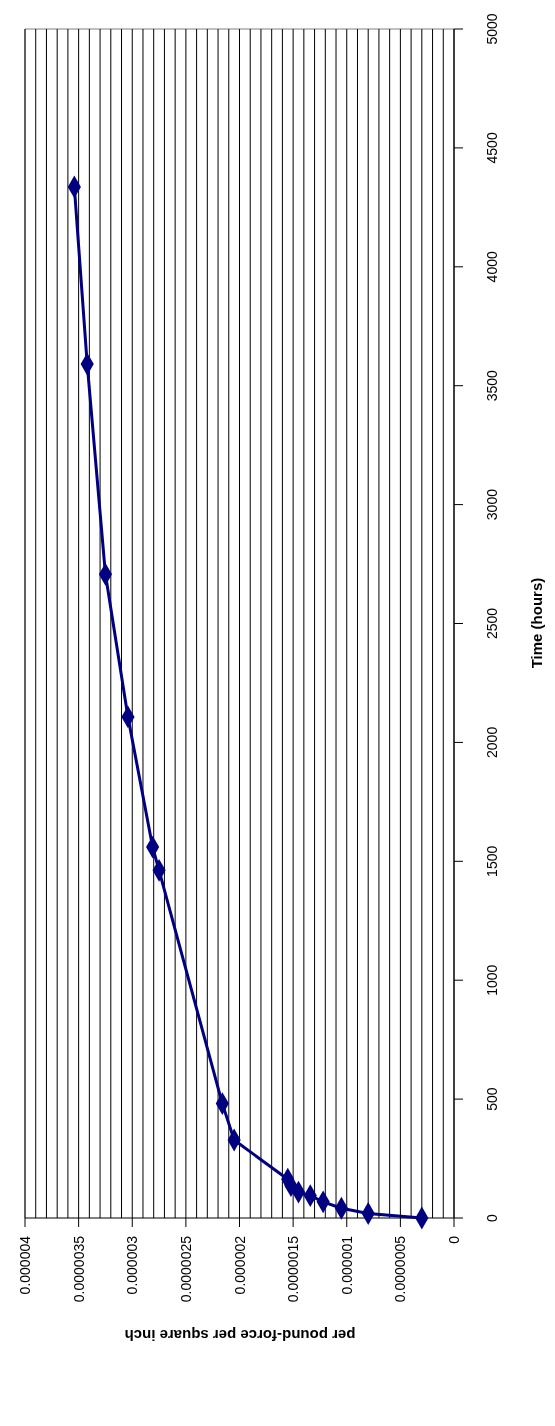  I want to click on x-tick-label: 0.000004, so click(25, 1265).